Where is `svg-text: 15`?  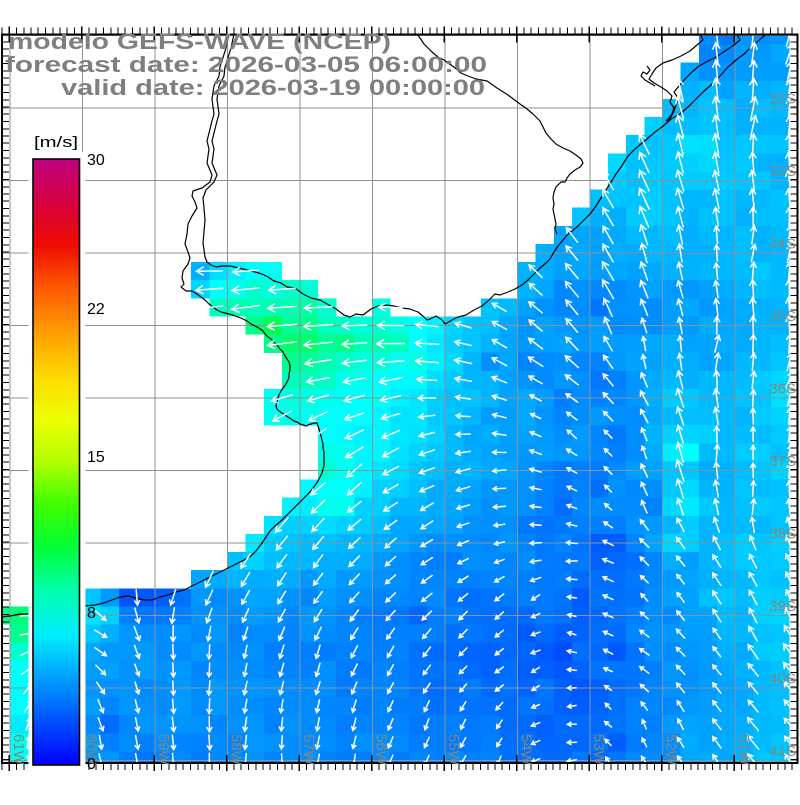 svg-text: 15 is located at coordinates (96, 457).